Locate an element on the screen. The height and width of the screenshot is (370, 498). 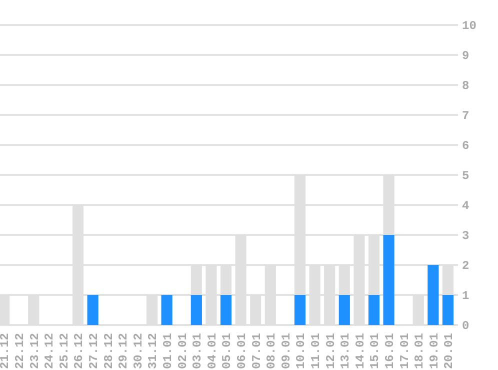
y-tick-label: 6 is located at coordinates (466, 146).